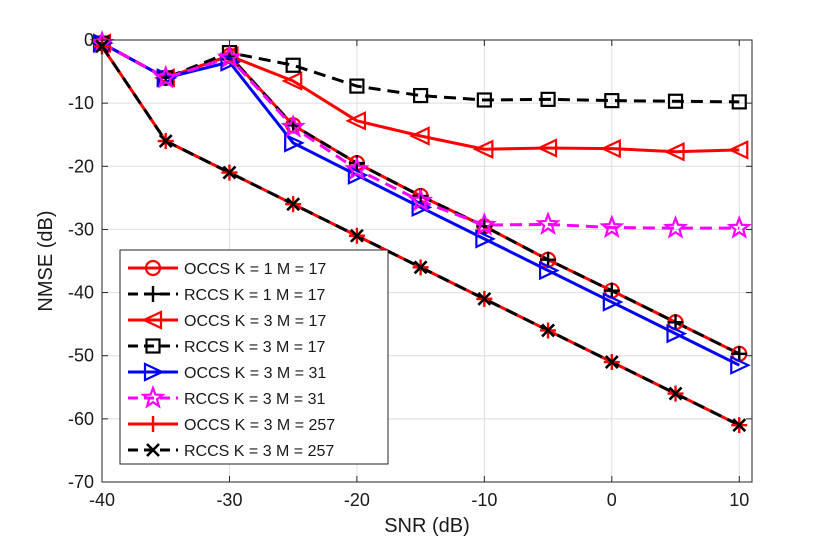 The image size is (830, 544). Describe the element at coordinates (254, 295) in the screenshot. I see `legend-label-2: RCCS K = 1 M = 17` at that location.